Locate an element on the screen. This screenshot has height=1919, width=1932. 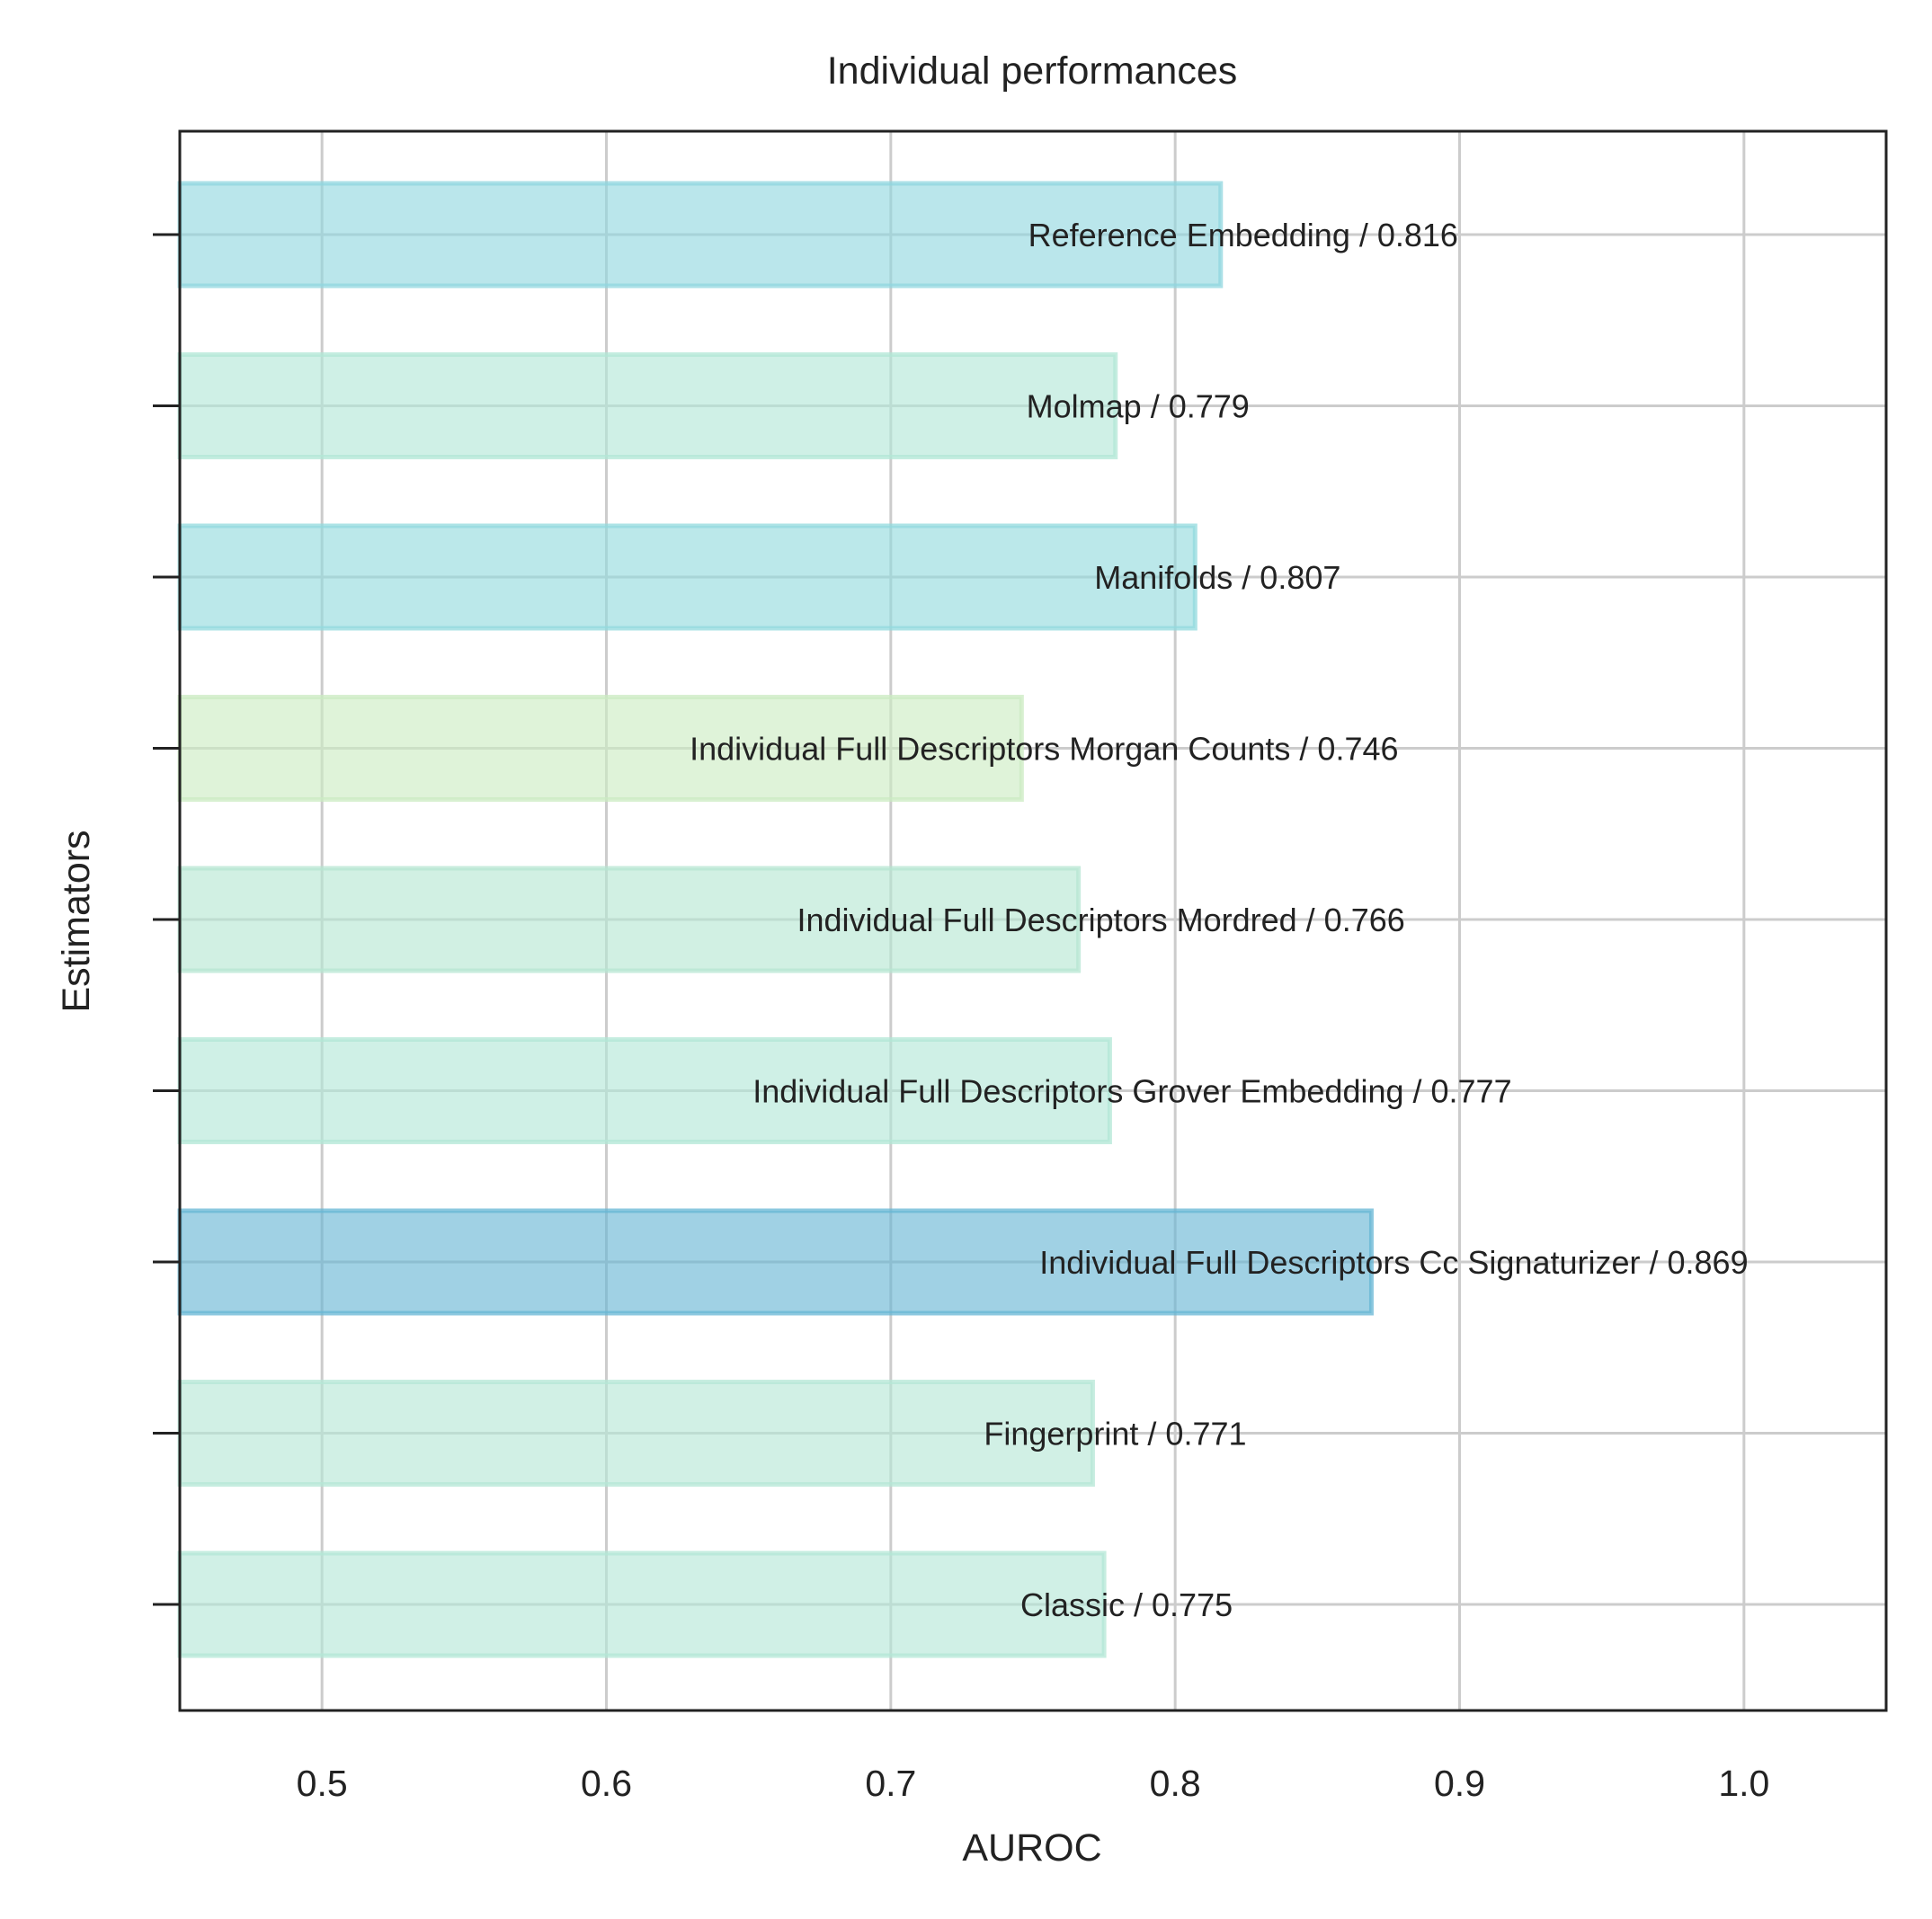
x-ticks: 0.5 0.6 0.7 0.8 0.9 1.0 is located at coordinates (1033, 1783).